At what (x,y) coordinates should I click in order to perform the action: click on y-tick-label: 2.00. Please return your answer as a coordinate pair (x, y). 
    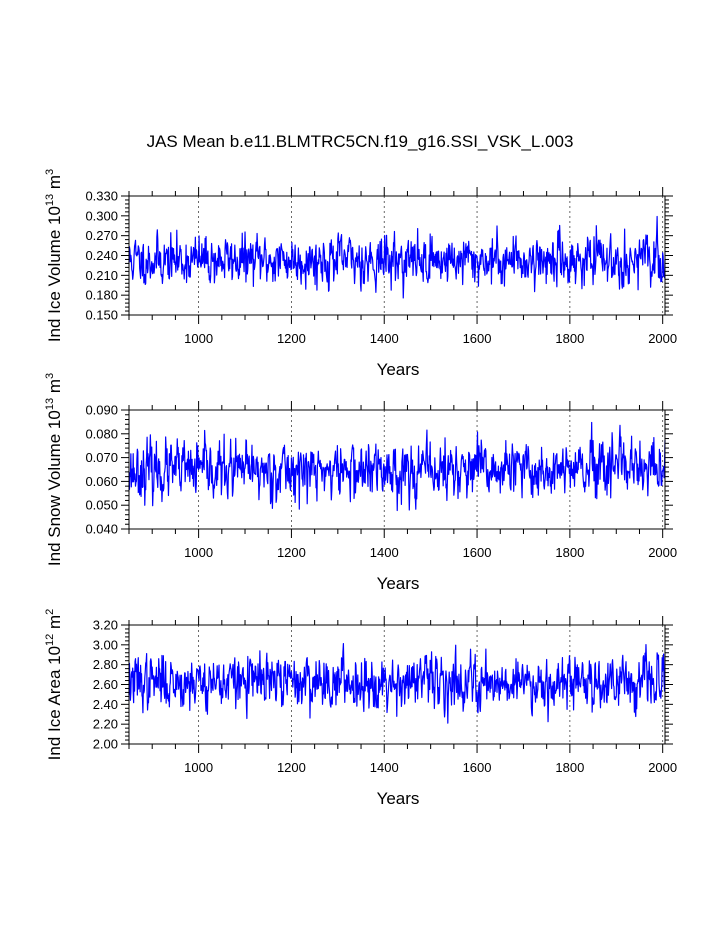
    Looking at the image, I should click on (105, 744).